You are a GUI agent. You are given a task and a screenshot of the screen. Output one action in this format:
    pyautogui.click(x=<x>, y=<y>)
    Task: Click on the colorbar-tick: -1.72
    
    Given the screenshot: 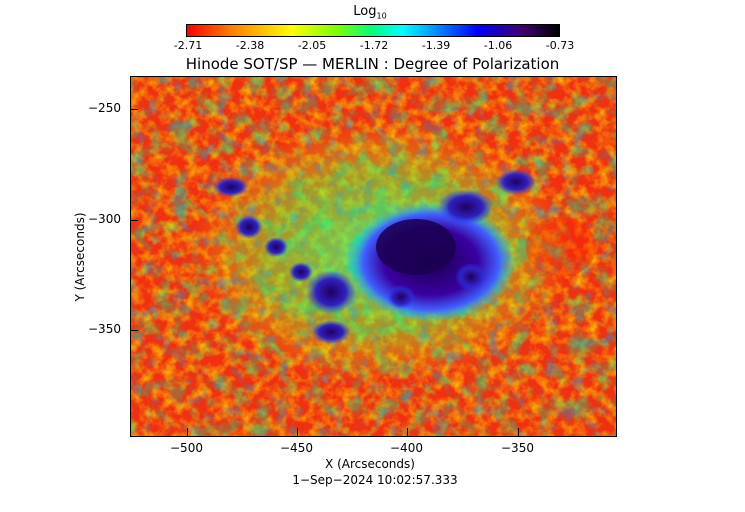 What is the action you would take?
    pyautogui.click(x=374, y=45)
    